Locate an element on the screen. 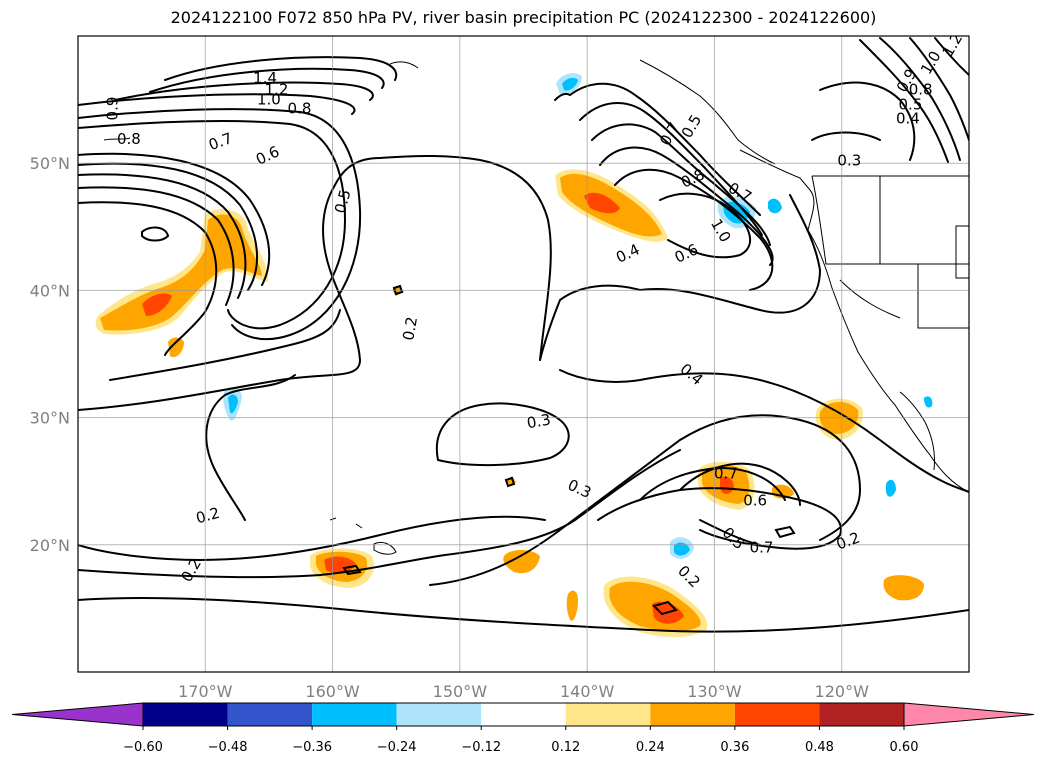 The image size is (1047, 765). colorbar-extend-low is located at coordinates (77, 714).